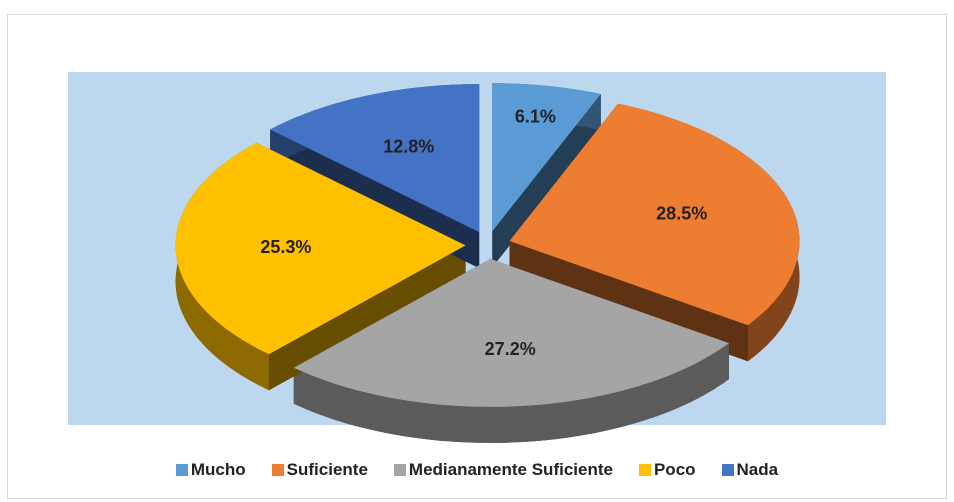  What do you see at coordinates (681, 213) in the screenshot?
I see `data-label: 28.5%` at bounding box center [681, 213].